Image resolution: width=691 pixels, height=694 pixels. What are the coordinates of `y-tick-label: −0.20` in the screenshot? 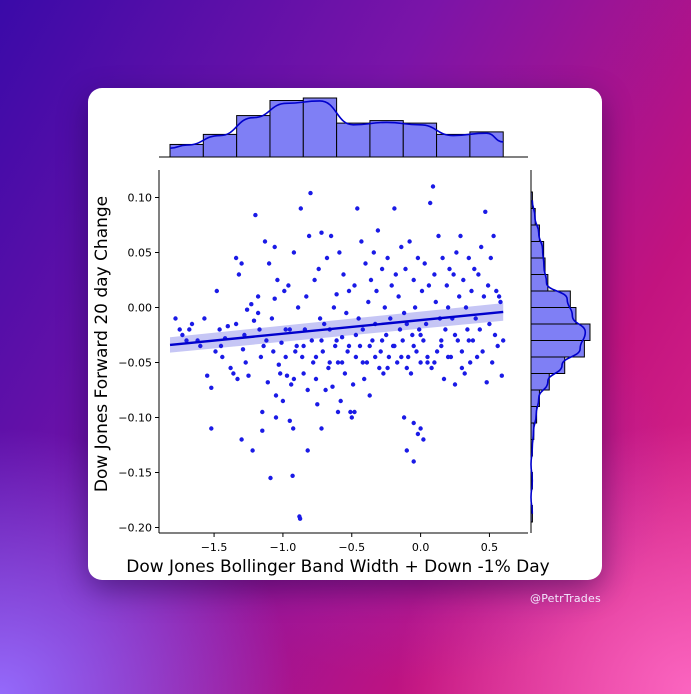 It's located at (135, 528).